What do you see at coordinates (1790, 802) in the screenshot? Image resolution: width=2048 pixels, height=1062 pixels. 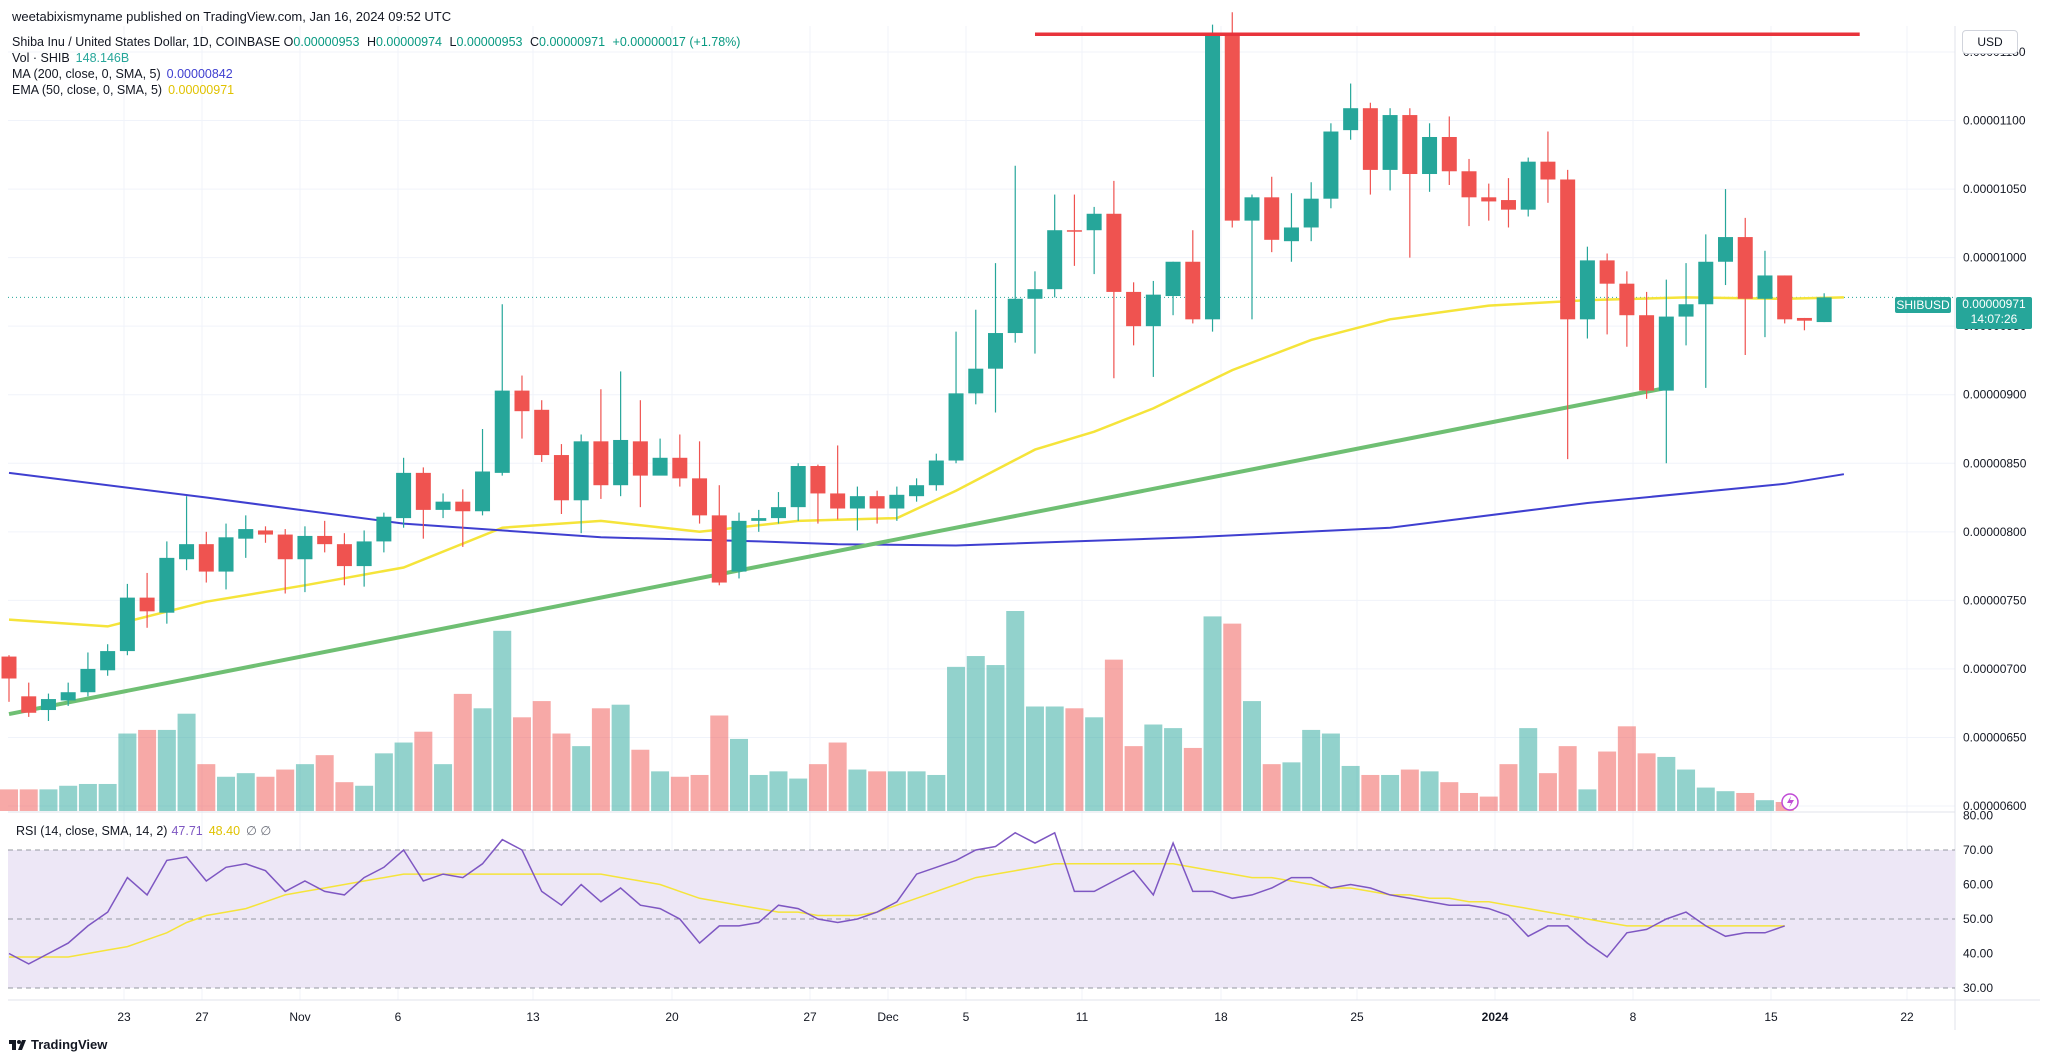 I see `lightning-icon` at bounding box center [1790, 802].